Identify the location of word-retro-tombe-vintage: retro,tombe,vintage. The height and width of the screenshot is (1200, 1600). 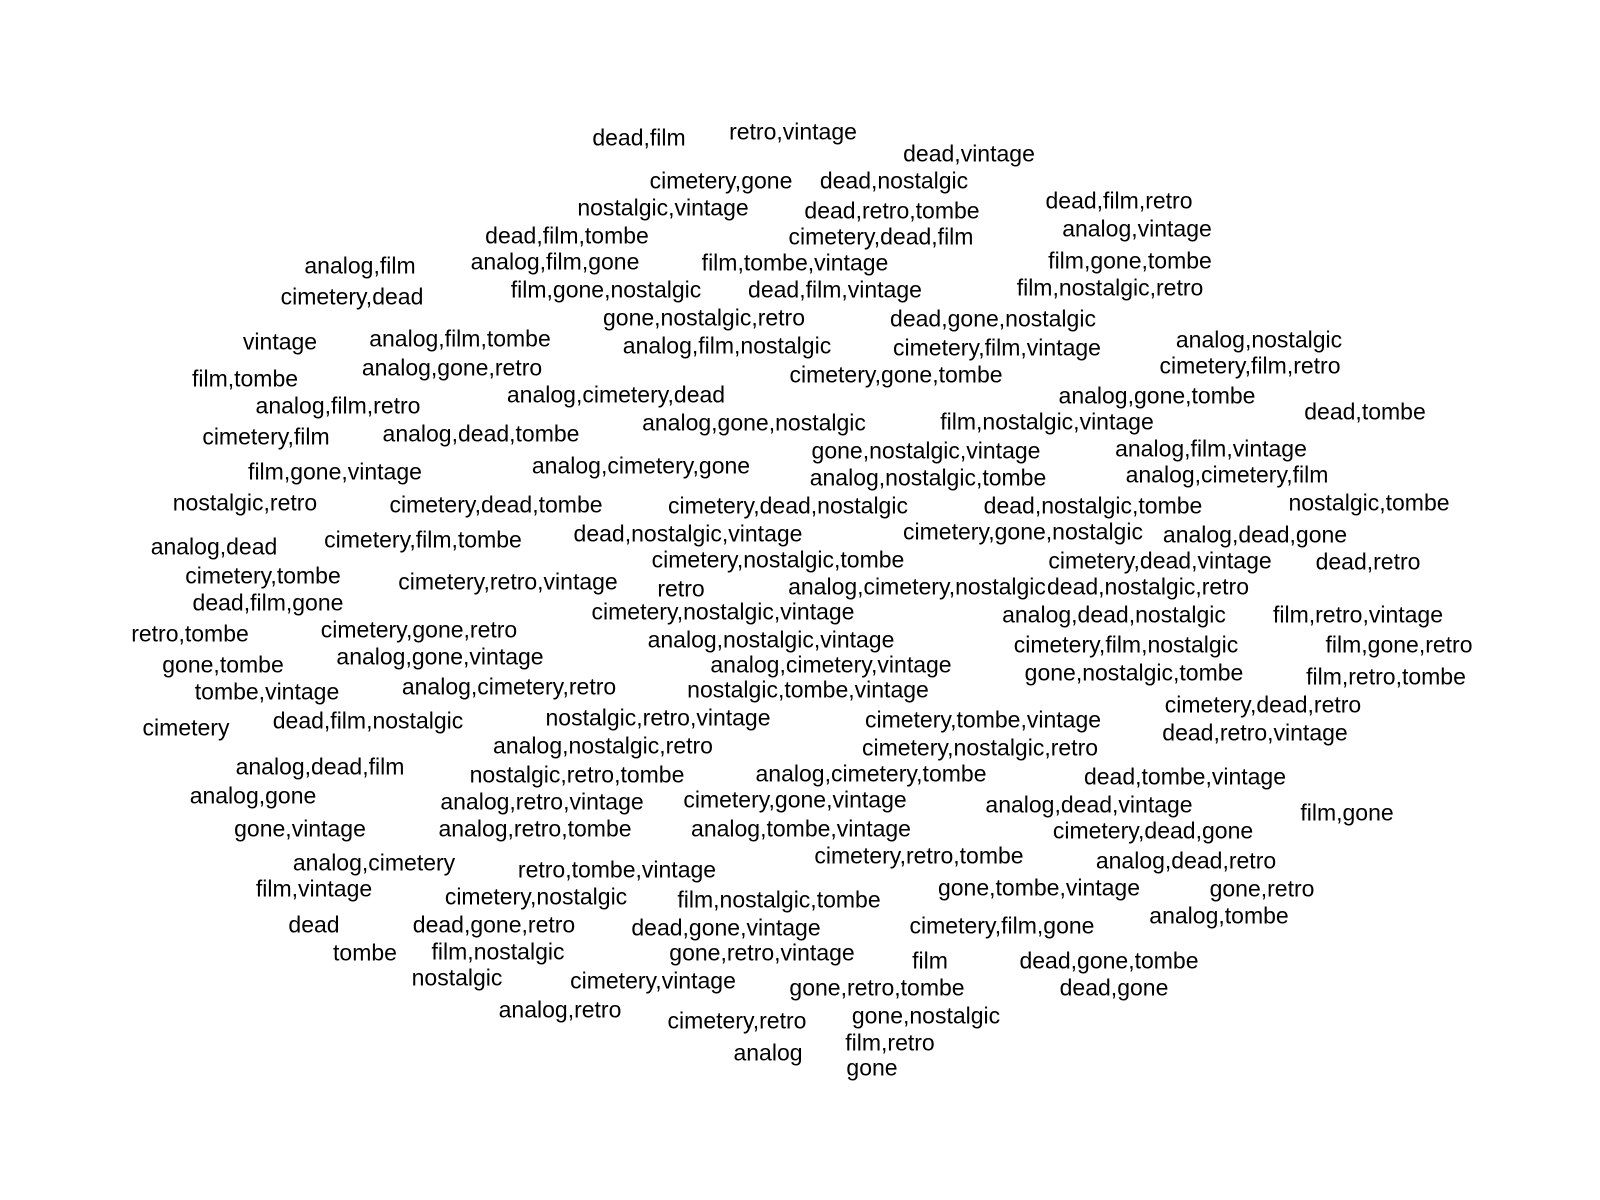
(617, 869).